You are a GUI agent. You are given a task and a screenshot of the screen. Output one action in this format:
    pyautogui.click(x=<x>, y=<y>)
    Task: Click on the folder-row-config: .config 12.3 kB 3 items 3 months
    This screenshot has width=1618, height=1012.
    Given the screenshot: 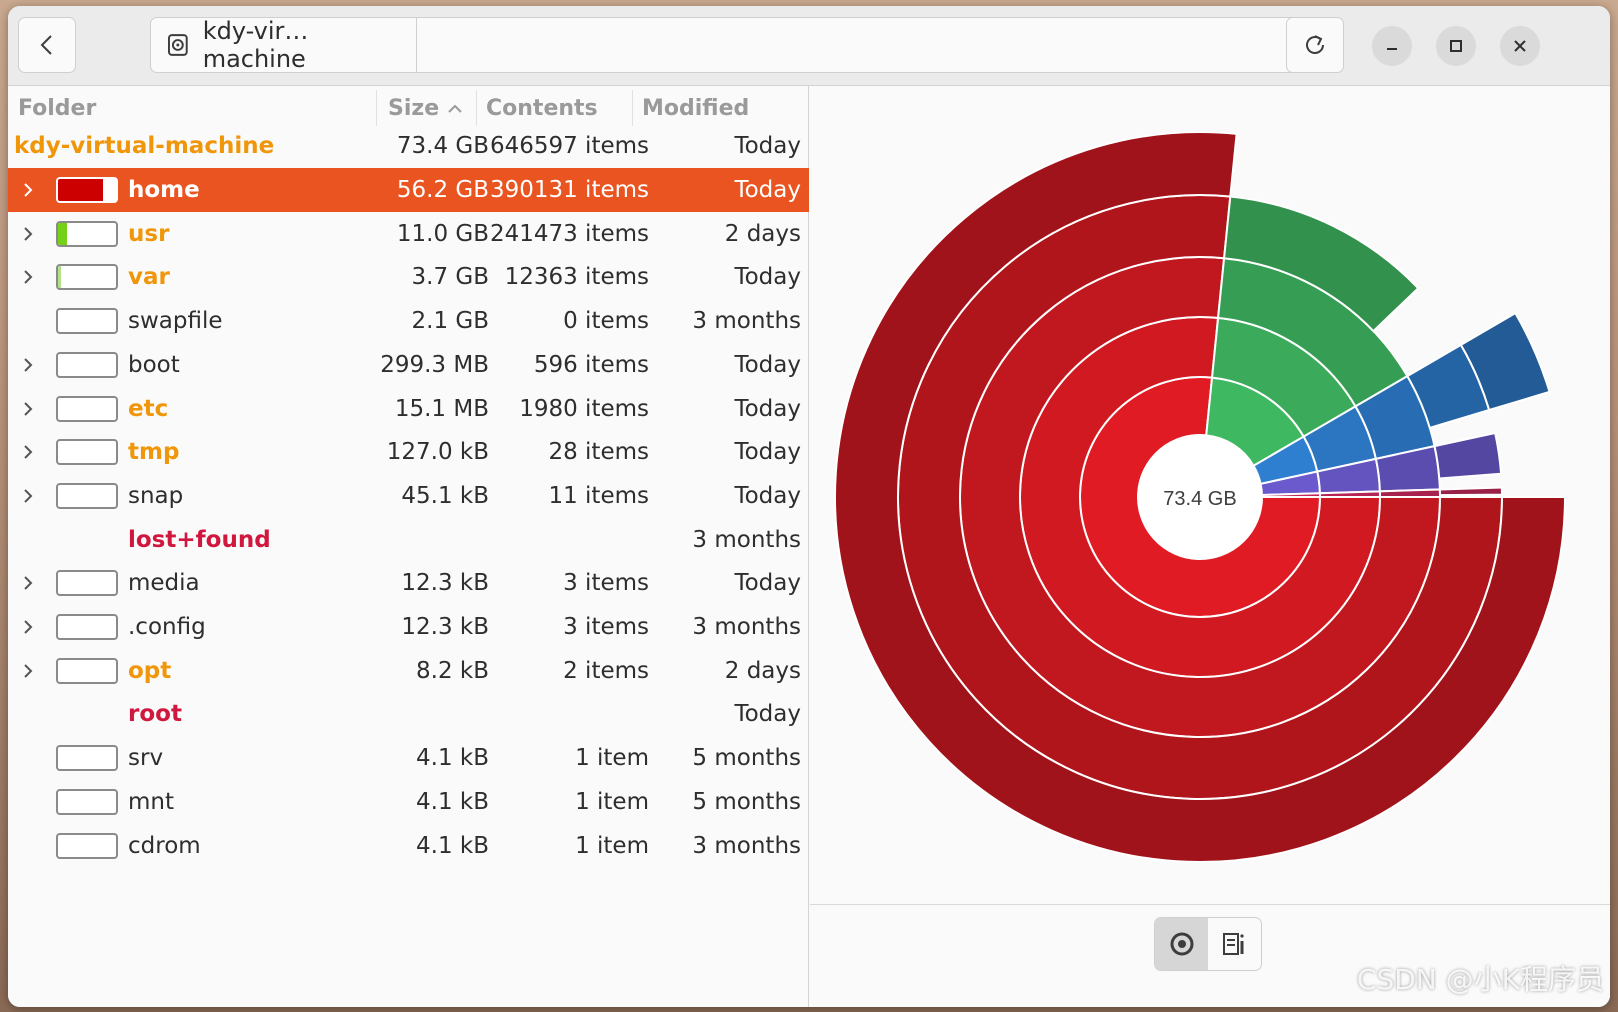 What is the action you would take?
    pyautogui.click(x=408, y=627)
    